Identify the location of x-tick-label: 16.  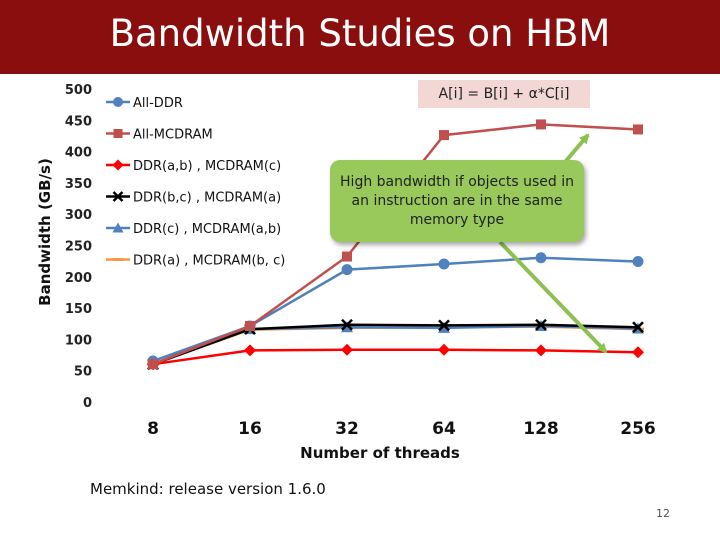
(250, 429).